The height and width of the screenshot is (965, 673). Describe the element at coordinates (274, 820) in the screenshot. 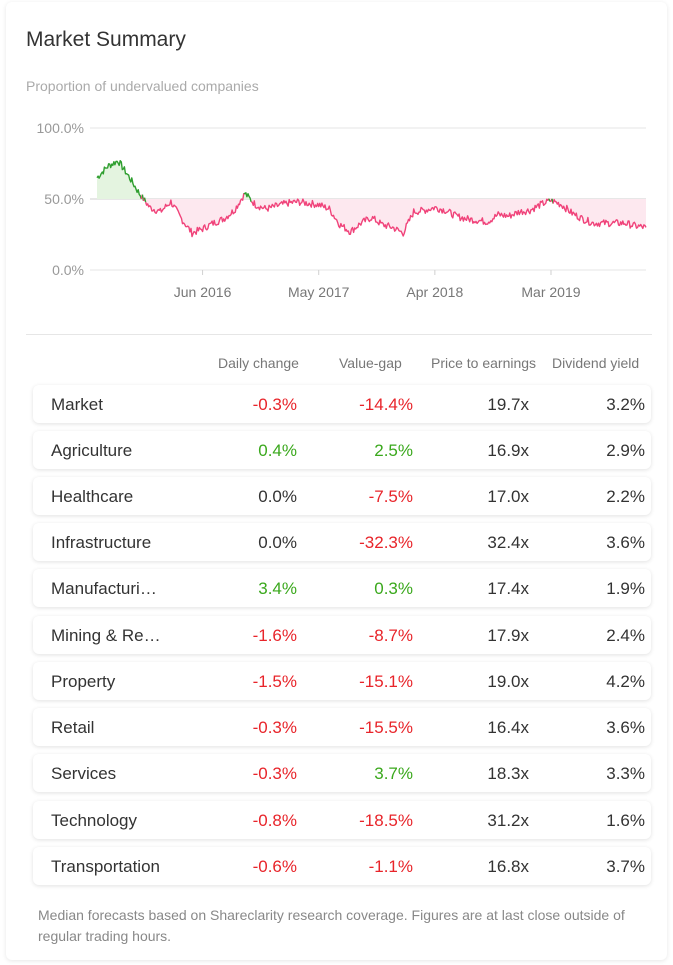

I see `daily-change-value: -0.8%` at that location.